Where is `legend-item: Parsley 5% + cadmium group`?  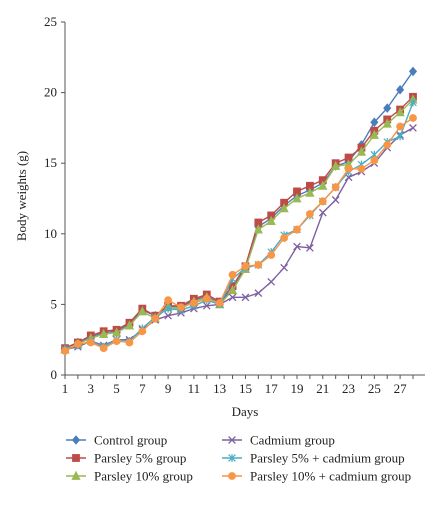
legend-item: Parsley 5% + cadmium group is located at coordinates (313, 458).